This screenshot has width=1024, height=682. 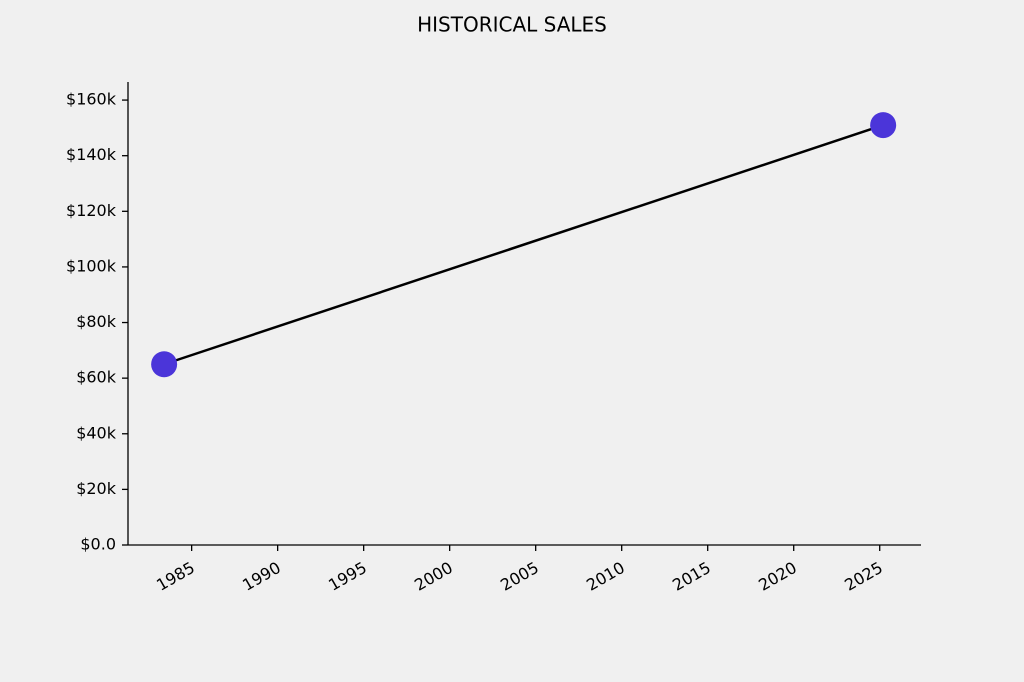 I want to click on y-tick-label: $40k, so click(x=96, y=432).